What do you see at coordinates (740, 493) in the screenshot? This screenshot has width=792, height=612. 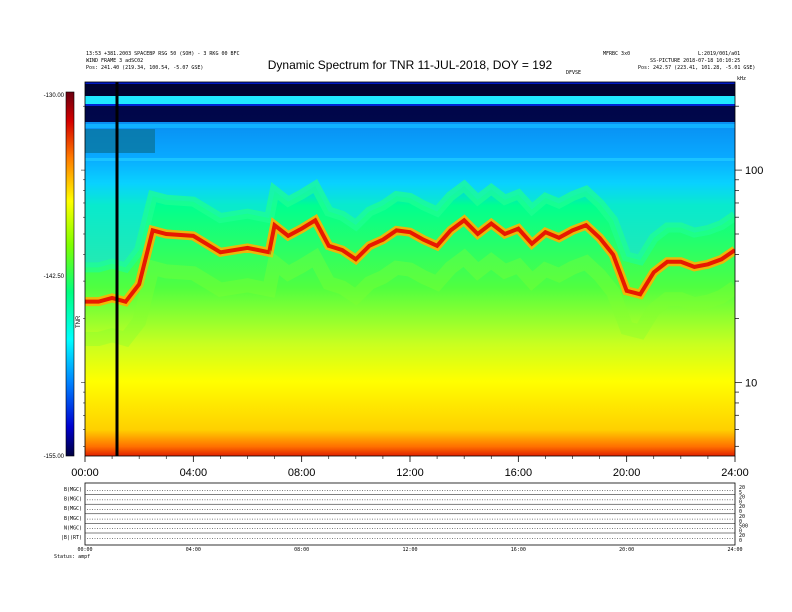 I see `lower-right-tick: 5` at bounding box center [740, 493].